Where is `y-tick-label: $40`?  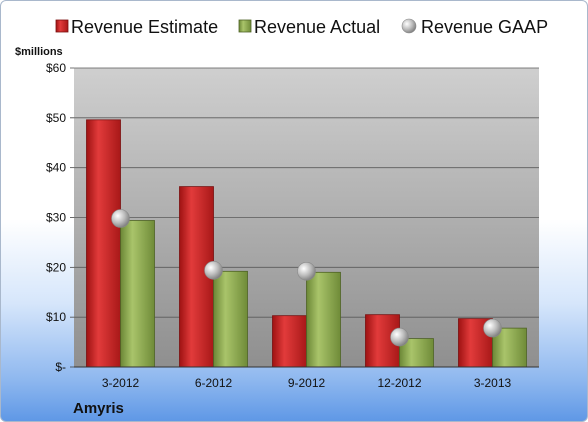
y-tick-label: $40 is located at coordinates (56, 168).